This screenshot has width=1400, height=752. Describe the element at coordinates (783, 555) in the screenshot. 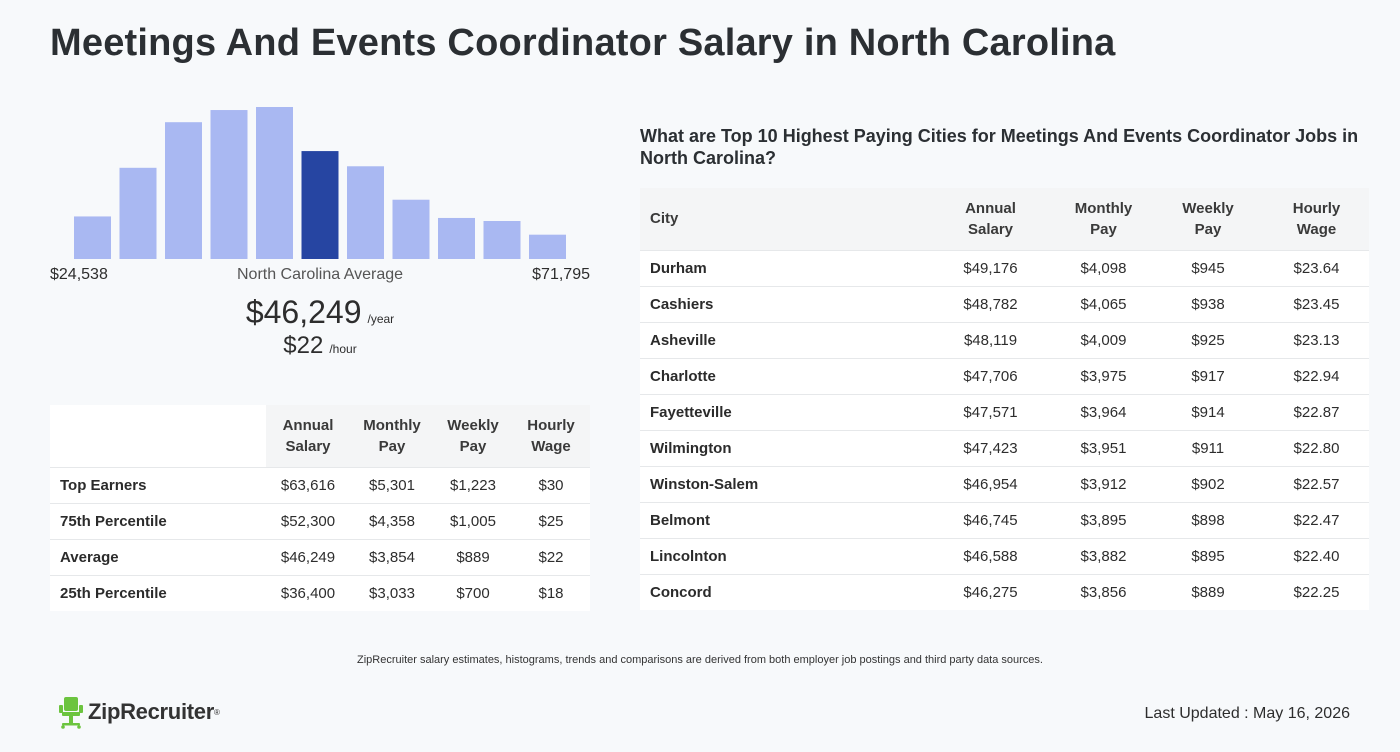

I see `city-row-label: Lincolnton` at that location.